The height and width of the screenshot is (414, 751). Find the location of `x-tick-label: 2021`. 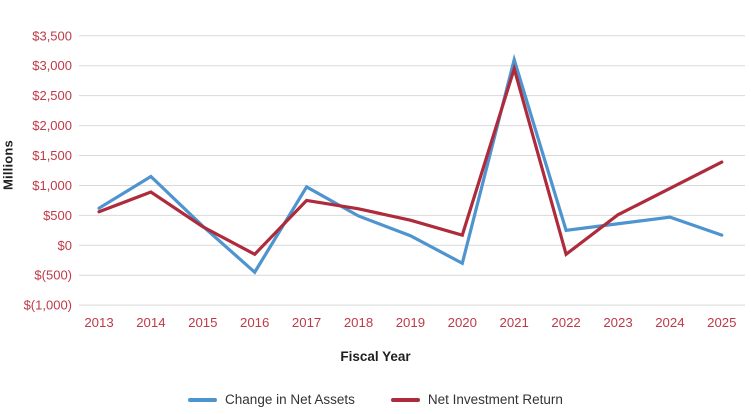

x-tick-label: 2021 is located at coordinates (514, 322).